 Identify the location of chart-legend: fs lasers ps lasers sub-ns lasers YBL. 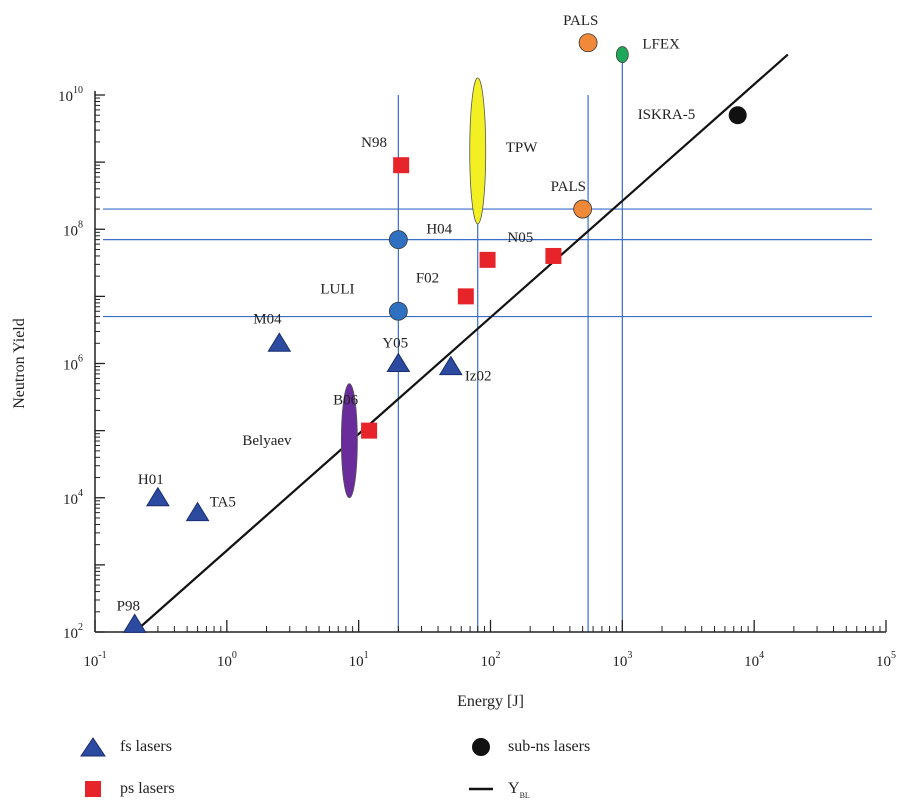
(451, 770).